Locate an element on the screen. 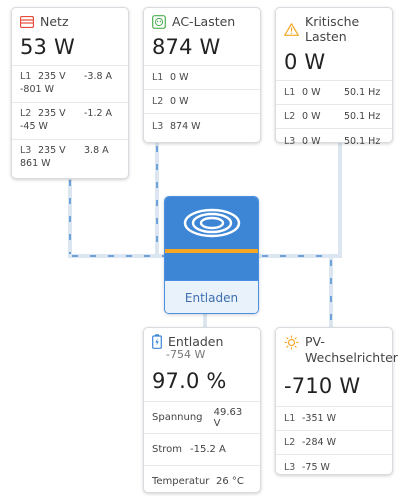 The image size is (404, 500). battery-temperature-row: Temperatur 26 °C is located at coordinates (198, 481).